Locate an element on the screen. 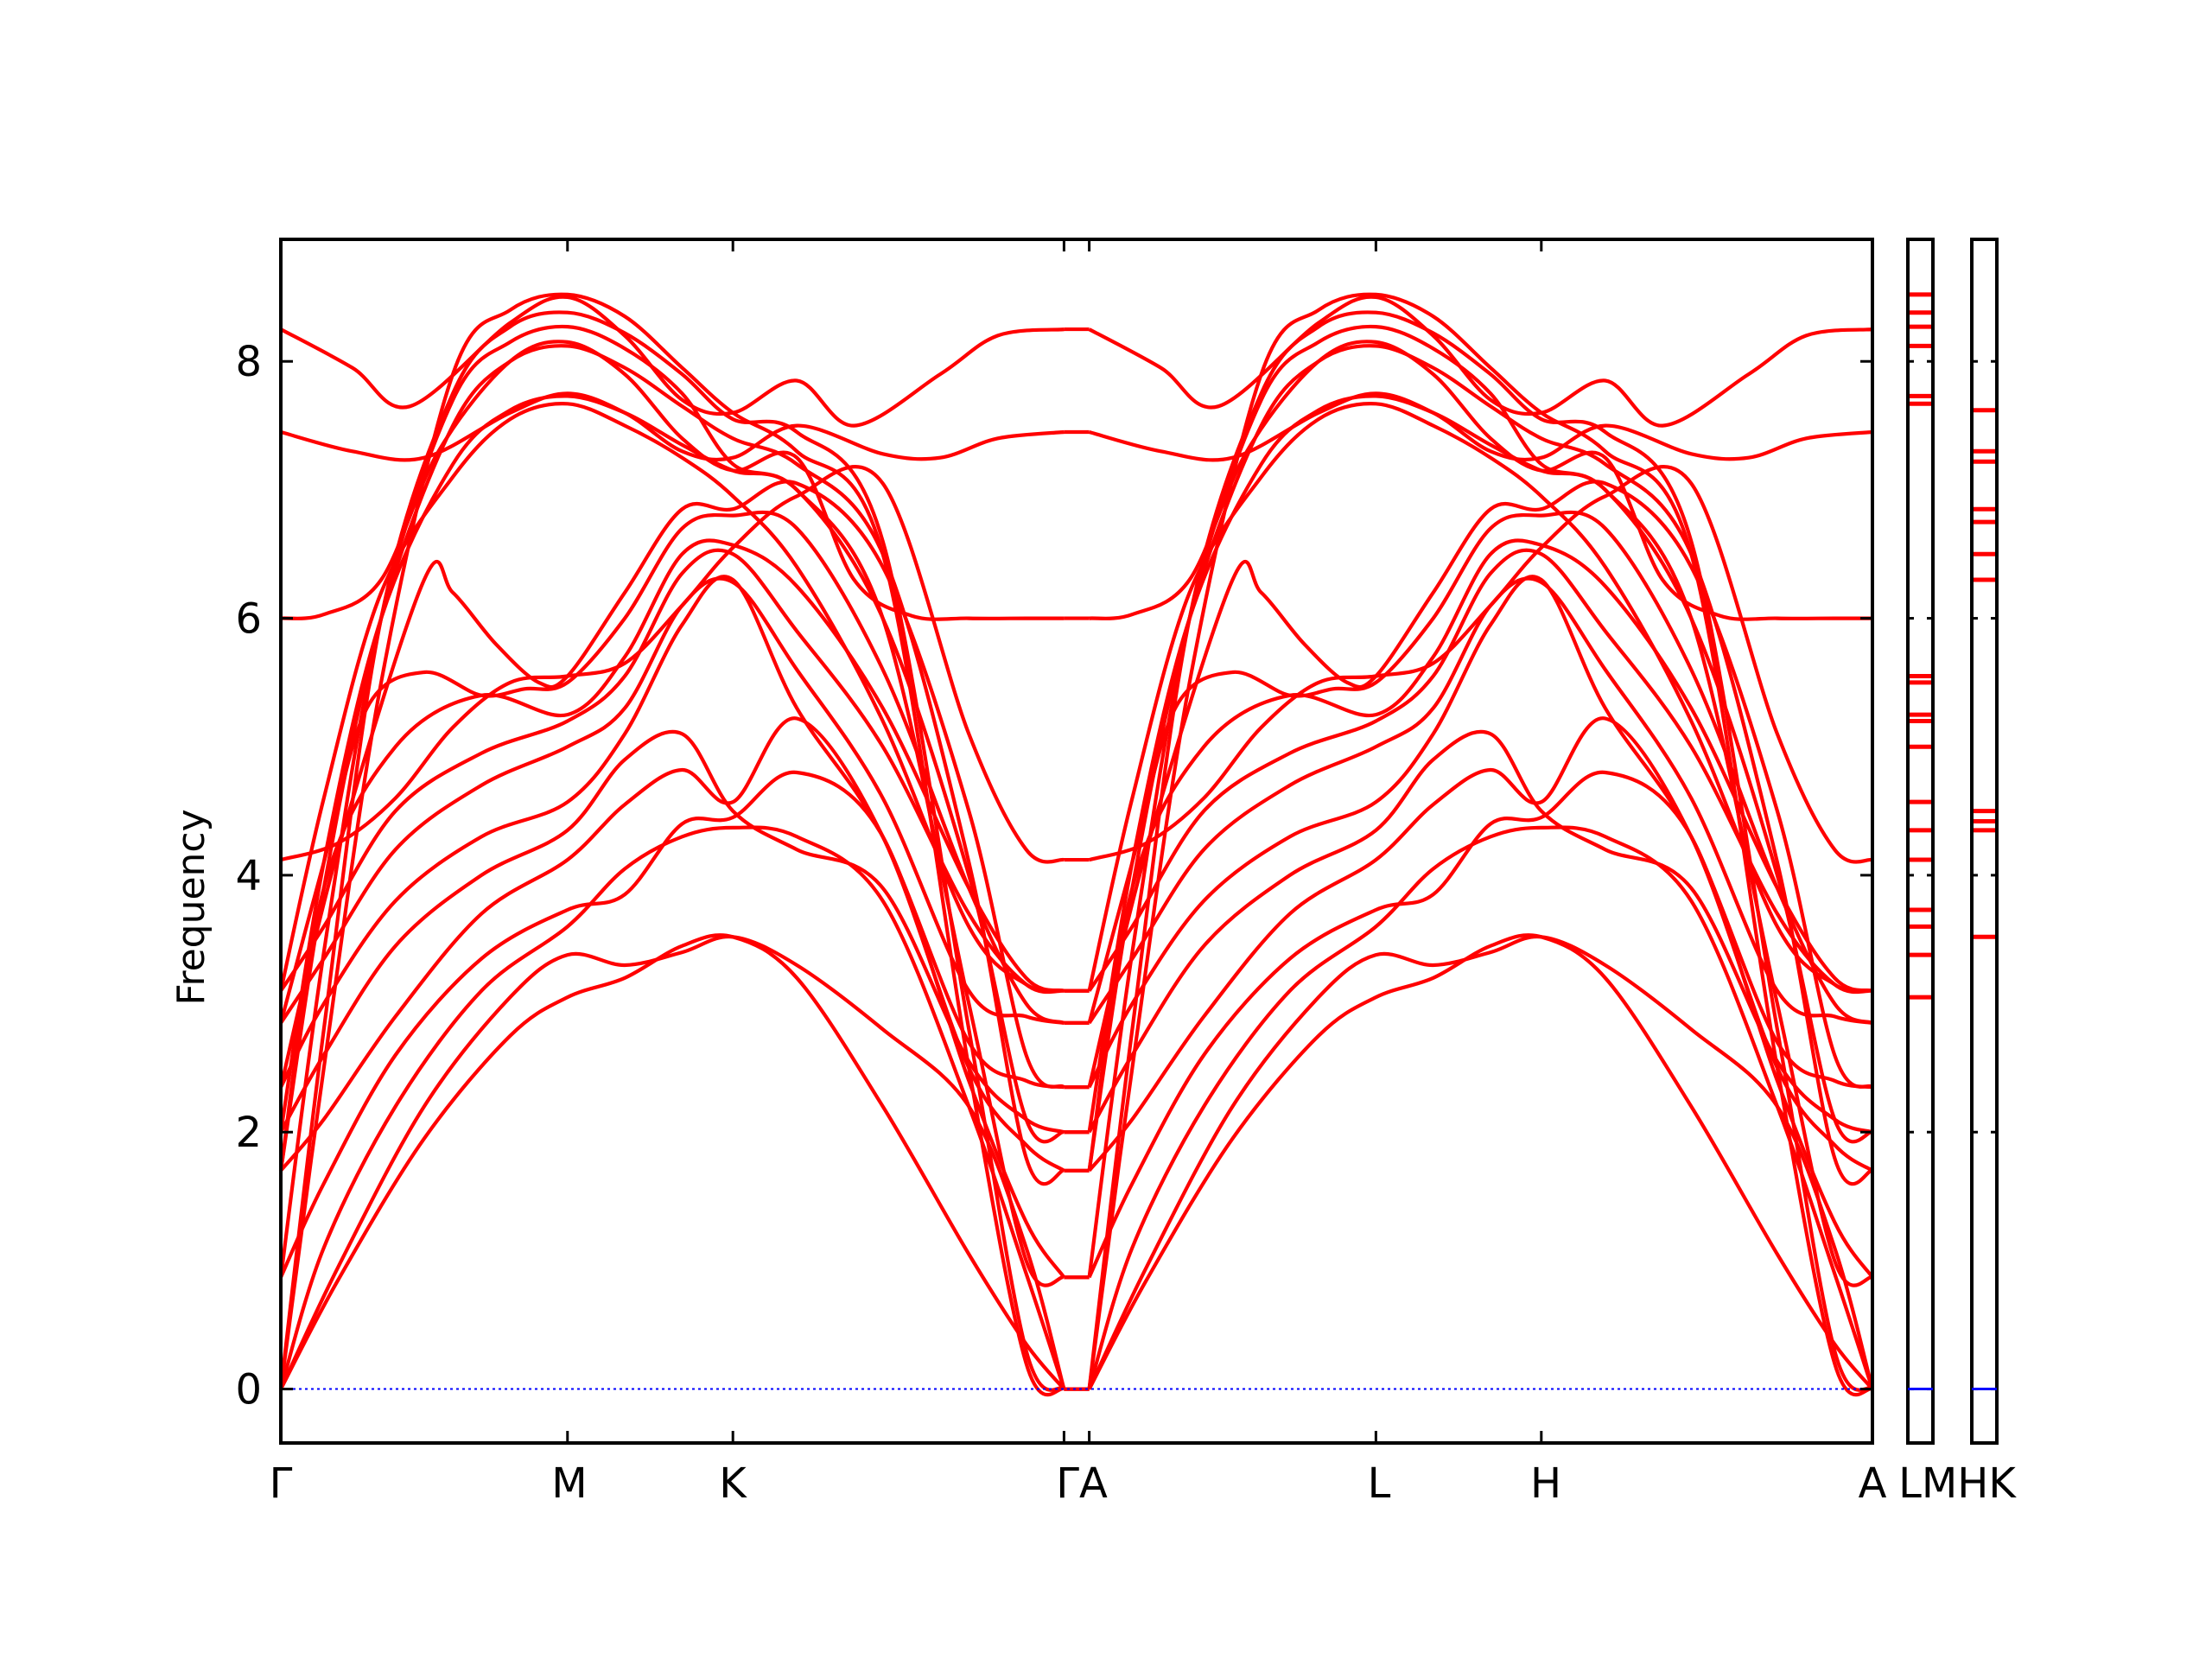  band-12-gamma-m-k-gamma is located at coordinates (671, 785).